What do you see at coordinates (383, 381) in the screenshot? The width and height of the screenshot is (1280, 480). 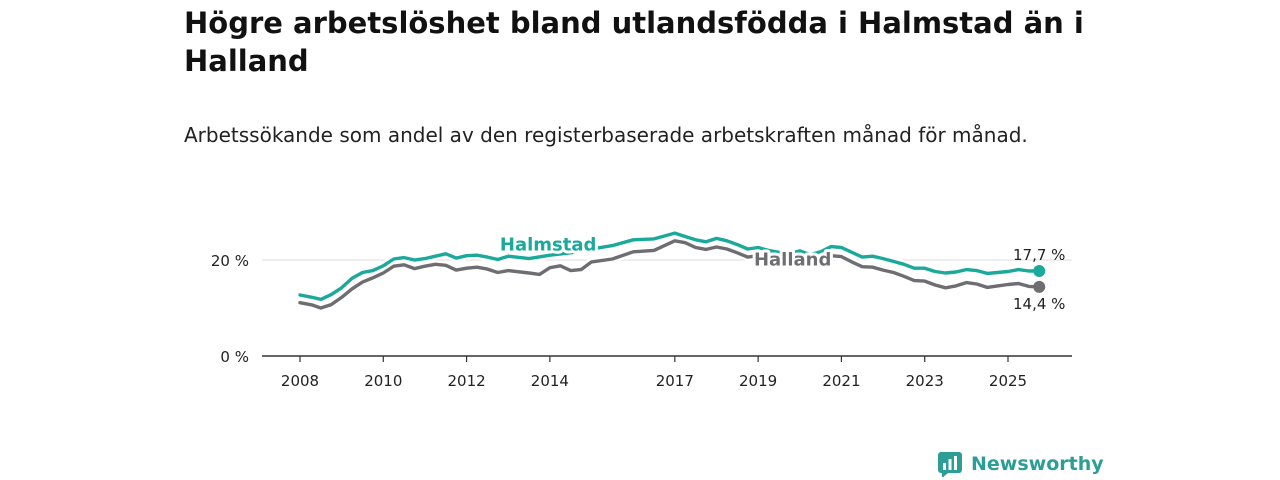 I see `x-tick-label: 2010` at bounding box center [383, 381].